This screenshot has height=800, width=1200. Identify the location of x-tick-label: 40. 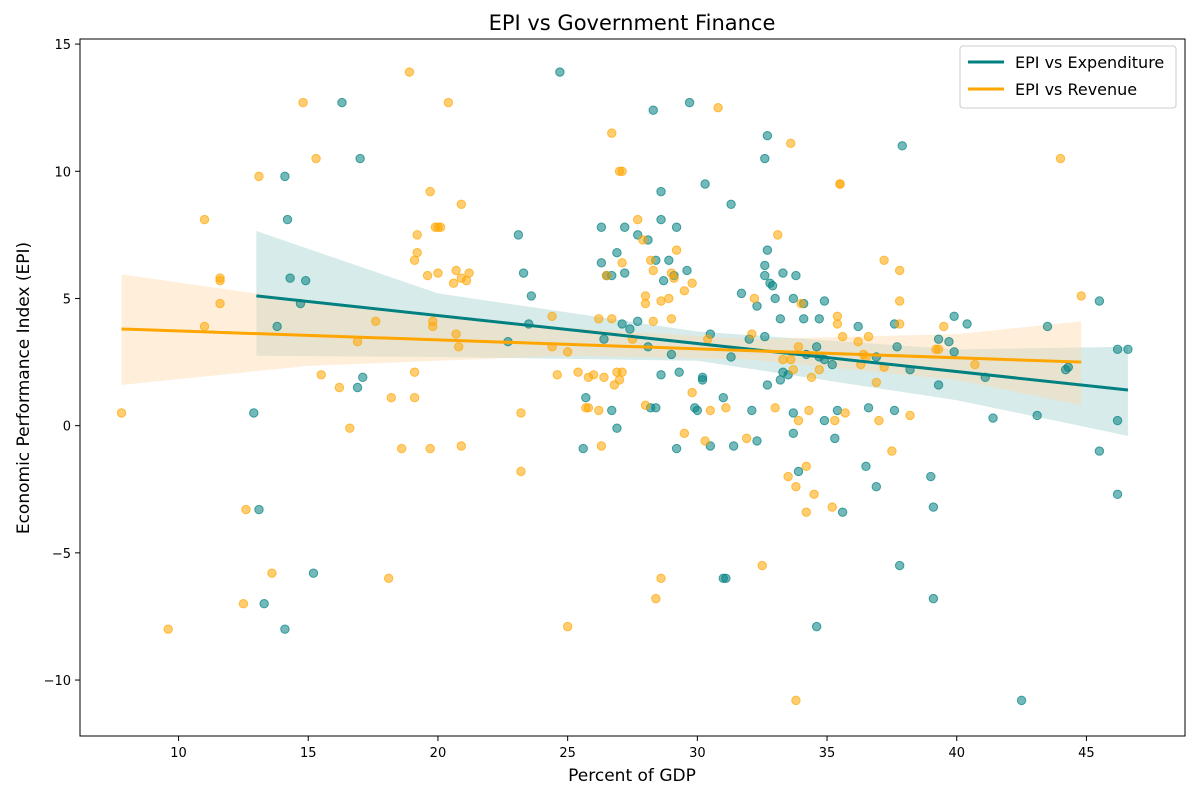
(956, 753).